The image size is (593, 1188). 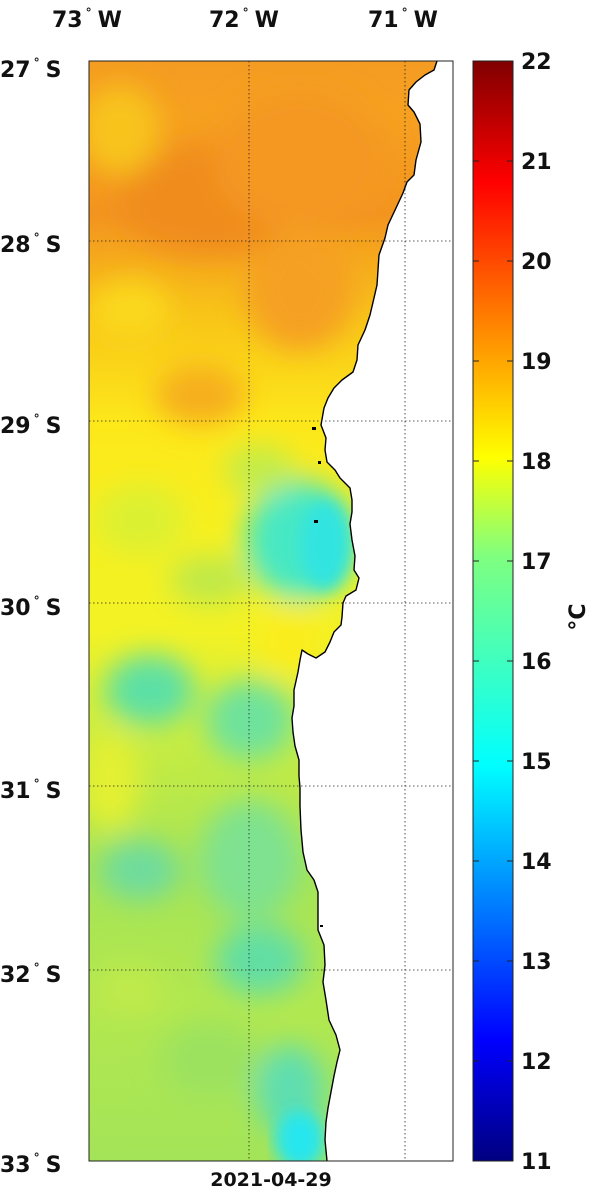 I want to click on date-label: 2021-04-29, so click(x=271, y=1178).